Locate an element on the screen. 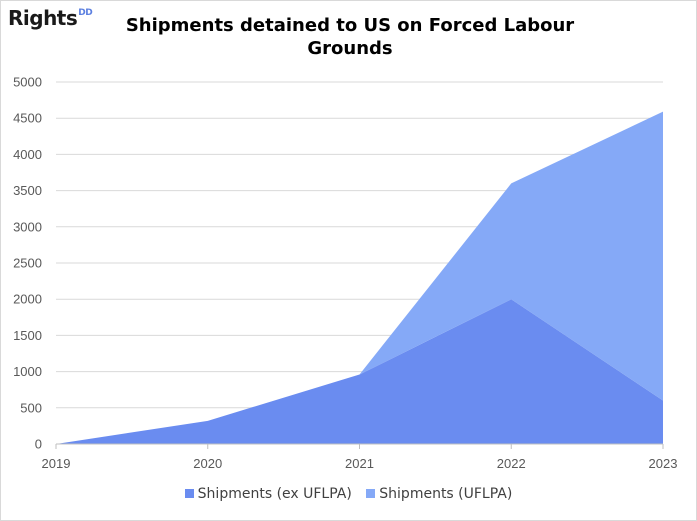 The width and height of the screenshot is (697, 521). x-tick-2021: 2021 is located at coordinates (359, 463).